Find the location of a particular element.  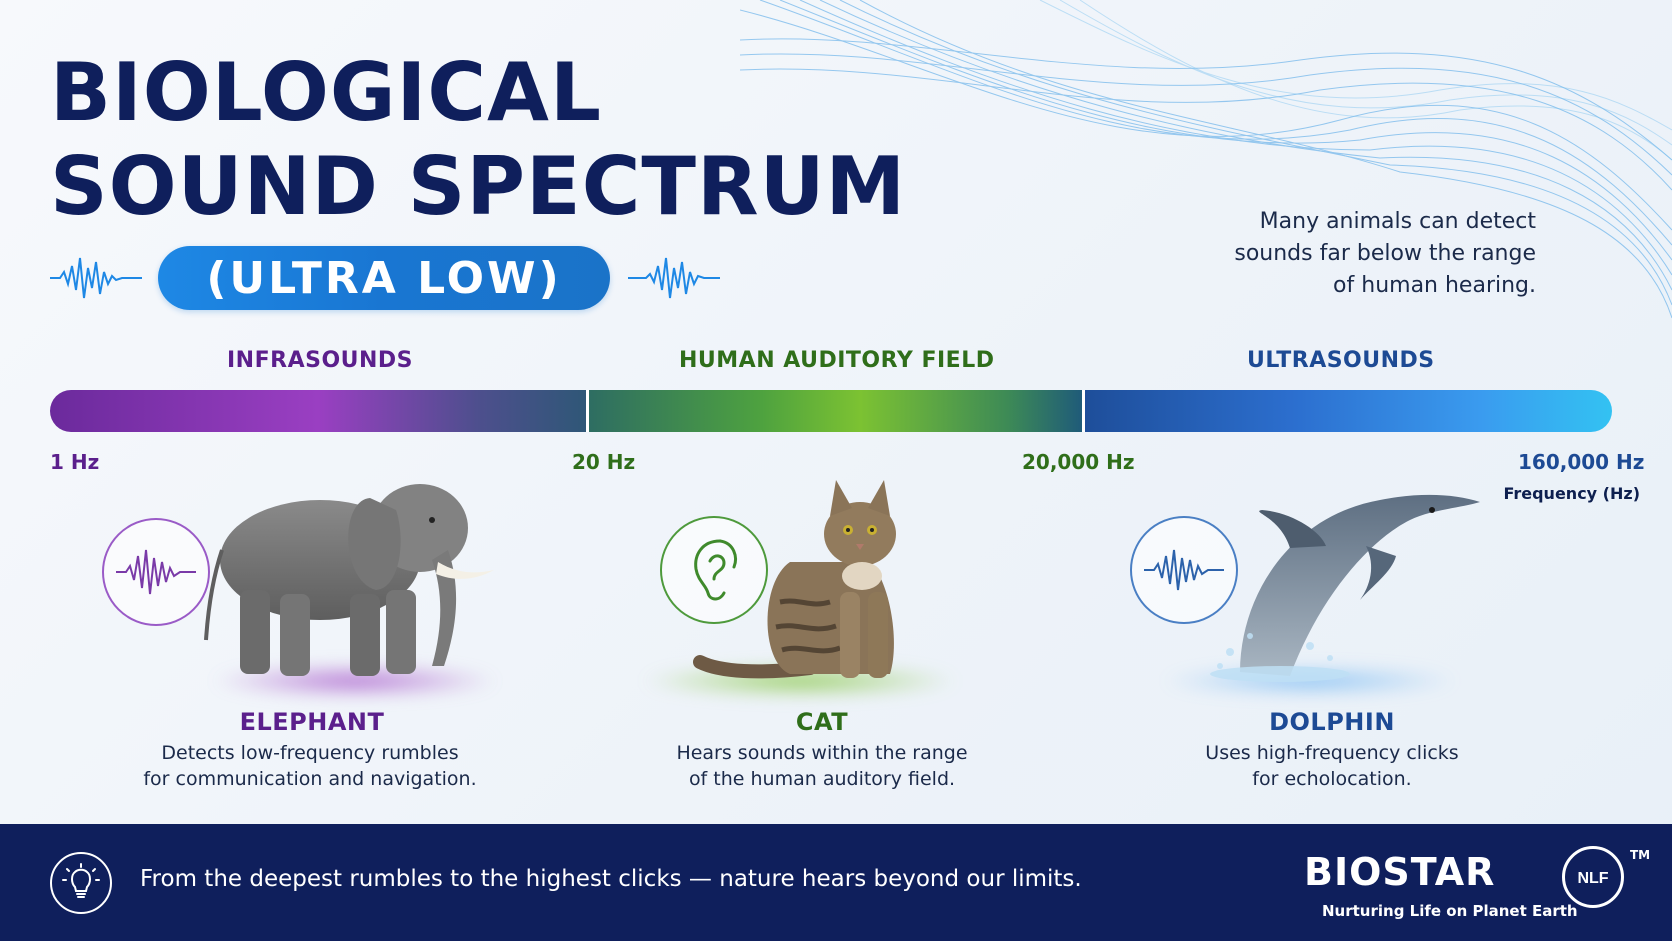

svg-text: NLF is located at coordinates (1592, 878).